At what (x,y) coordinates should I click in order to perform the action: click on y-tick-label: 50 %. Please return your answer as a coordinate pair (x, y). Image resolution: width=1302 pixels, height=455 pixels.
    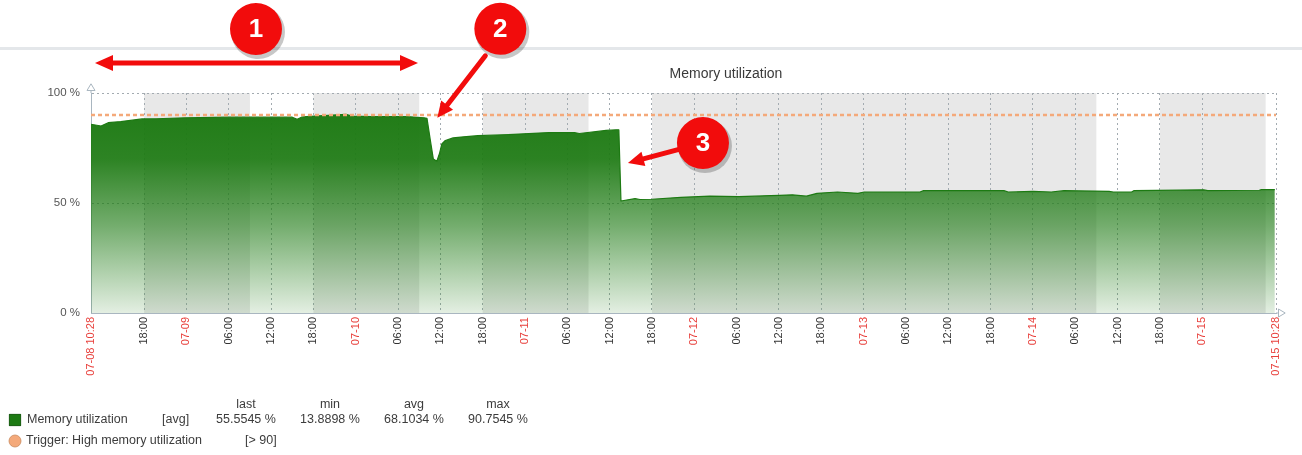
    Looking at the image, I should click on (66, 202).